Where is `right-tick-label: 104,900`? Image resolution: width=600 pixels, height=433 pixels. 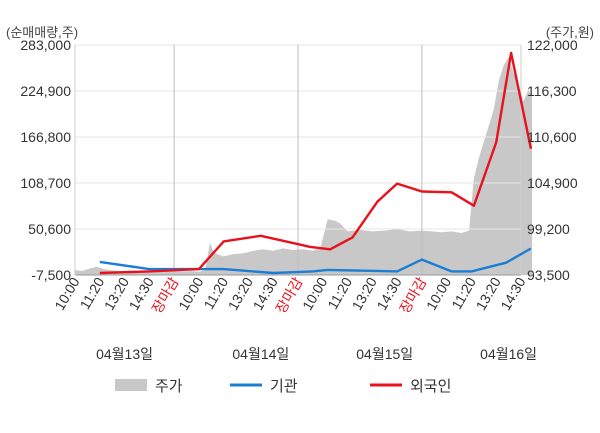
right-tick-label: 104,900 is located at coordinates (552, 183).